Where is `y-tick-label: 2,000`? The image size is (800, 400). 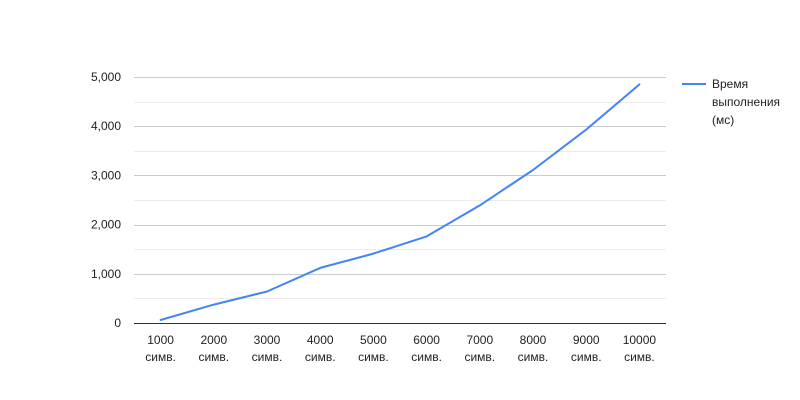 y-tick-label: 2,000 is located at coordinates (106, 225).